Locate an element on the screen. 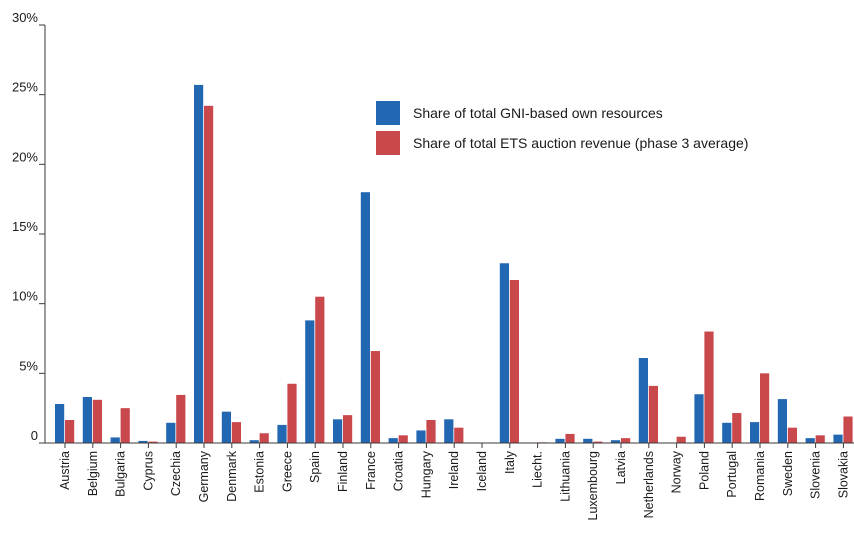 This screenshot has width=854, height=536. x-tick-label: Croatia is located at coordinates (399, 471).